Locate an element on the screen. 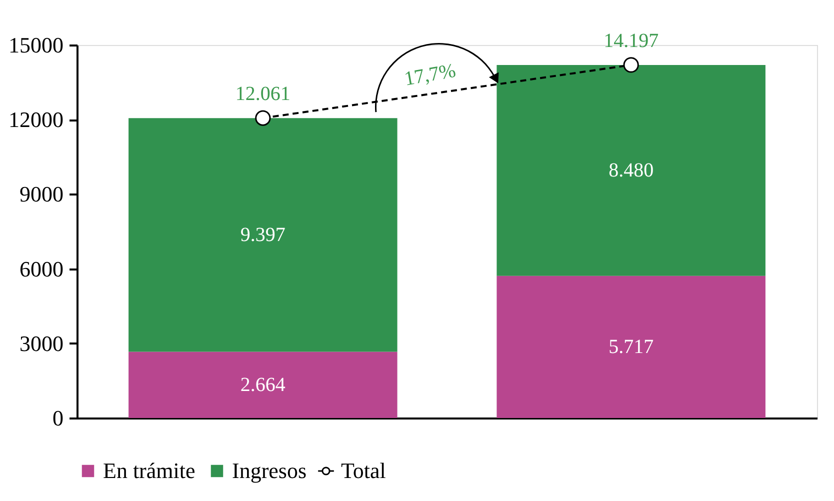  data-label: 14.197 is located at coordinates (631, 41).